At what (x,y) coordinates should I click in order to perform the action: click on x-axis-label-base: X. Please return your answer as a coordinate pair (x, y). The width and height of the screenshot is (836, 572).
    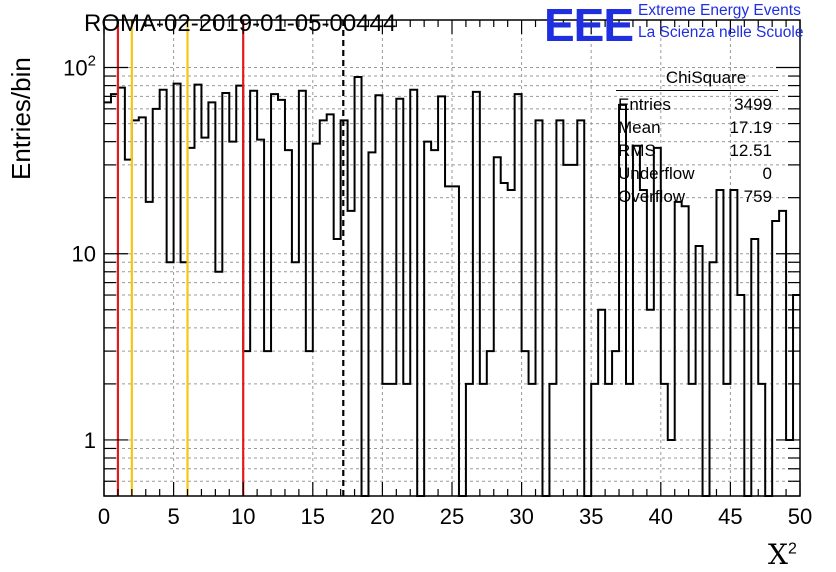
    Looking at the image, I should click on (778, 554).